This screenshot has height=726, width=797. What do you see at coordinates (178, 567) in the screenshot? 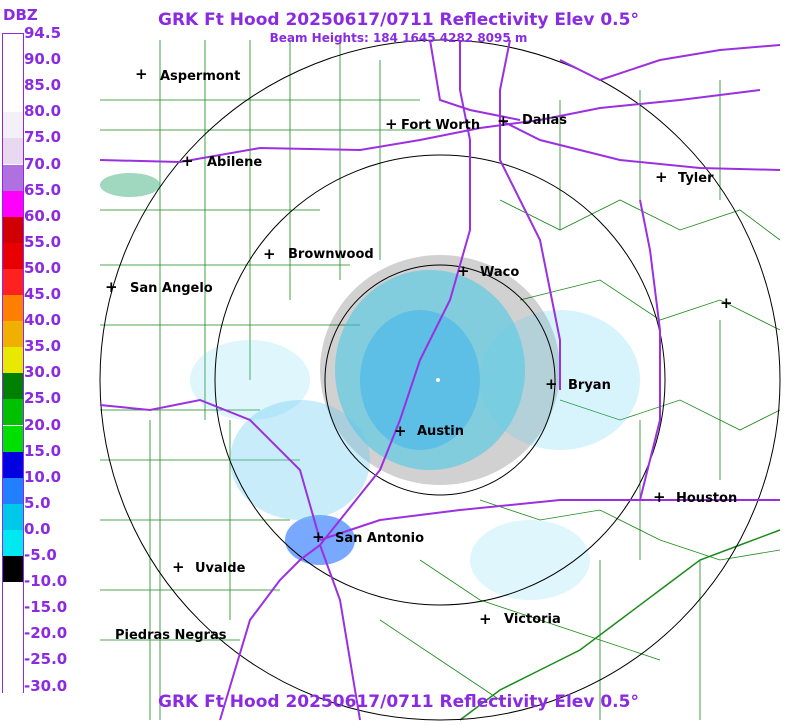
I see `city-marker-uvalde-icon: +` at bounding box center [178, 567].